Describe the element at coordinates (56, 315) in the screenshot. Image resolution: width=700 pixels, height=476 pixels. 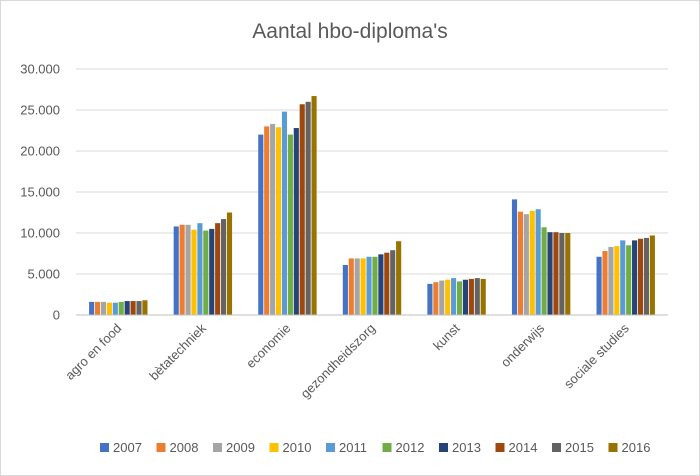
I see `y-tick-label: 0` at that location.